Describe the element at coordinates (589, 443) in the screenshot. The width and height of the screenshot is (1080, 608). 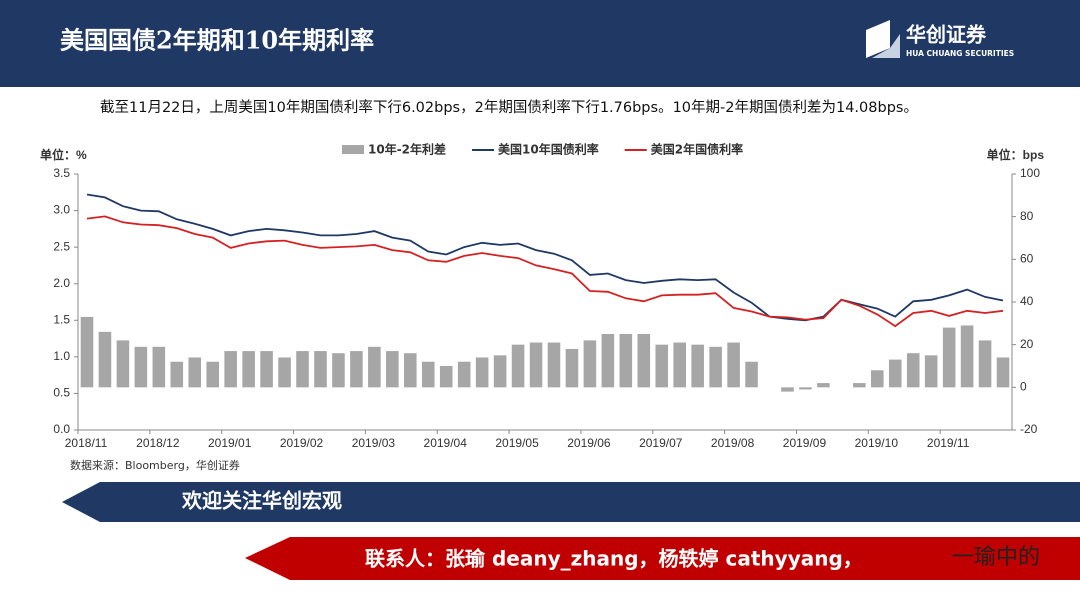
I see `x-tick-label: 2019/06` at that location.